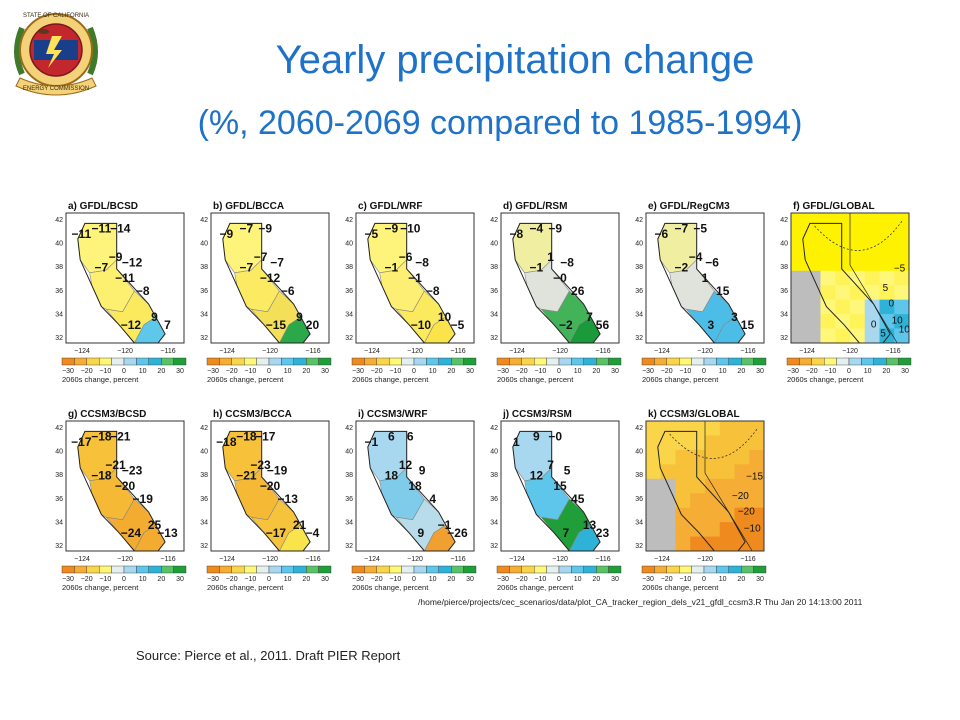 Image resolution: width=960 pixels, height=720 pixels. What do you see at coordinates (602, 559) in the screenshot?
I see `lon-tick-label: −116` at bounding box center [602, 559].